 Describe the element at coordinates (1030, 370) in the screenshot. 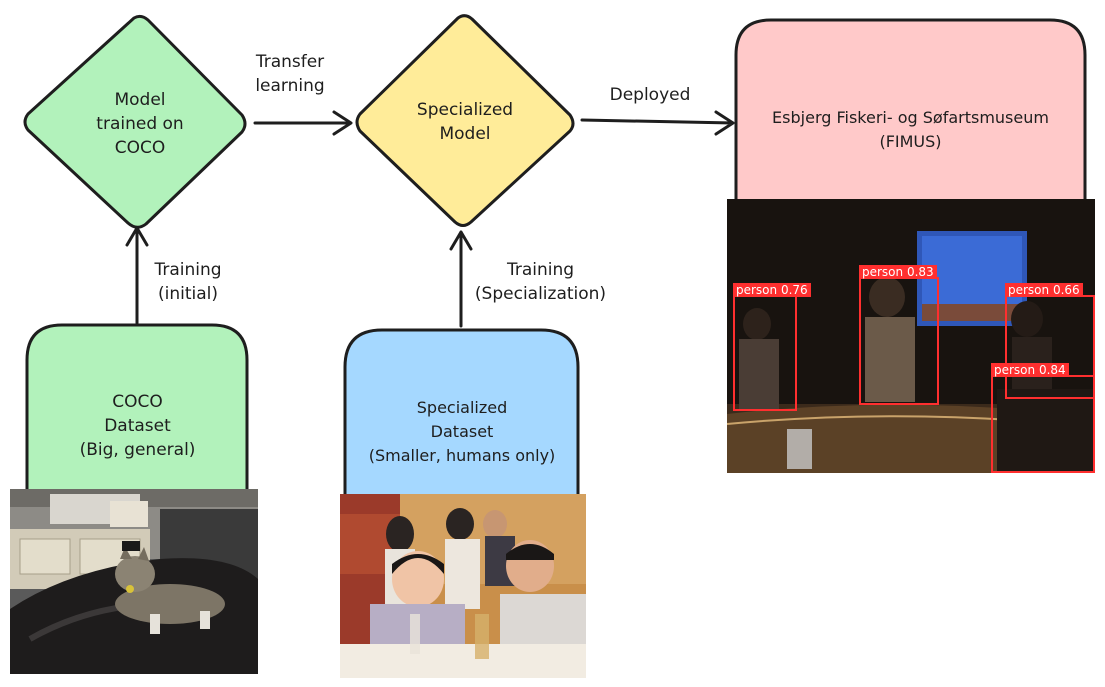

I see `detection-label: person 0.84` at that location.